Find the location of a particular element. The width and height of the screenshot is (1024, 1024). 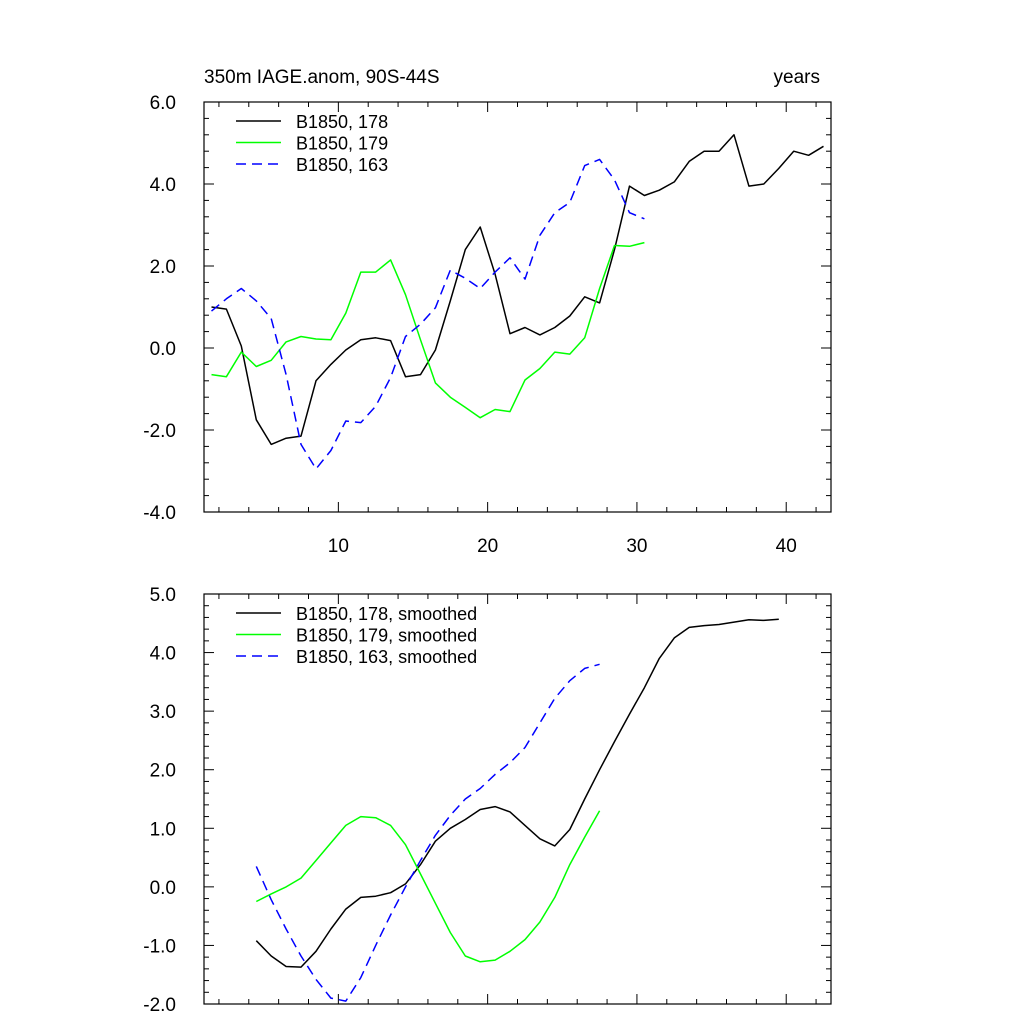

bottom-axis-tick-labels: -2.0 -1.0 0.0 1.0 2.0 3.0 4.0 5.0 is located at coordinates (159, 800).